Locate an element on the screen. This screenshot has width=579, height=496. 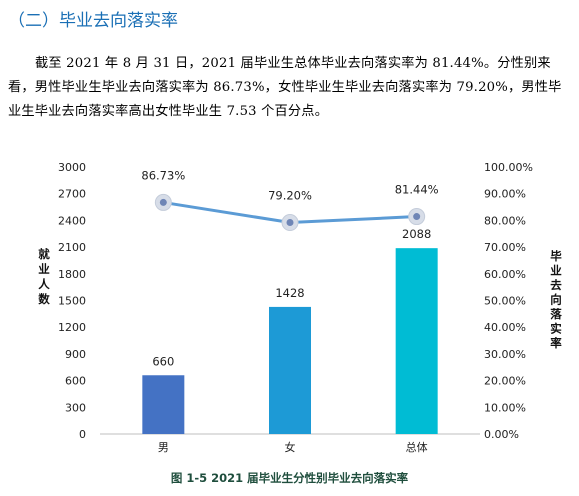
x-axis: 男 女 总体 is located at coordinates (290, 443).